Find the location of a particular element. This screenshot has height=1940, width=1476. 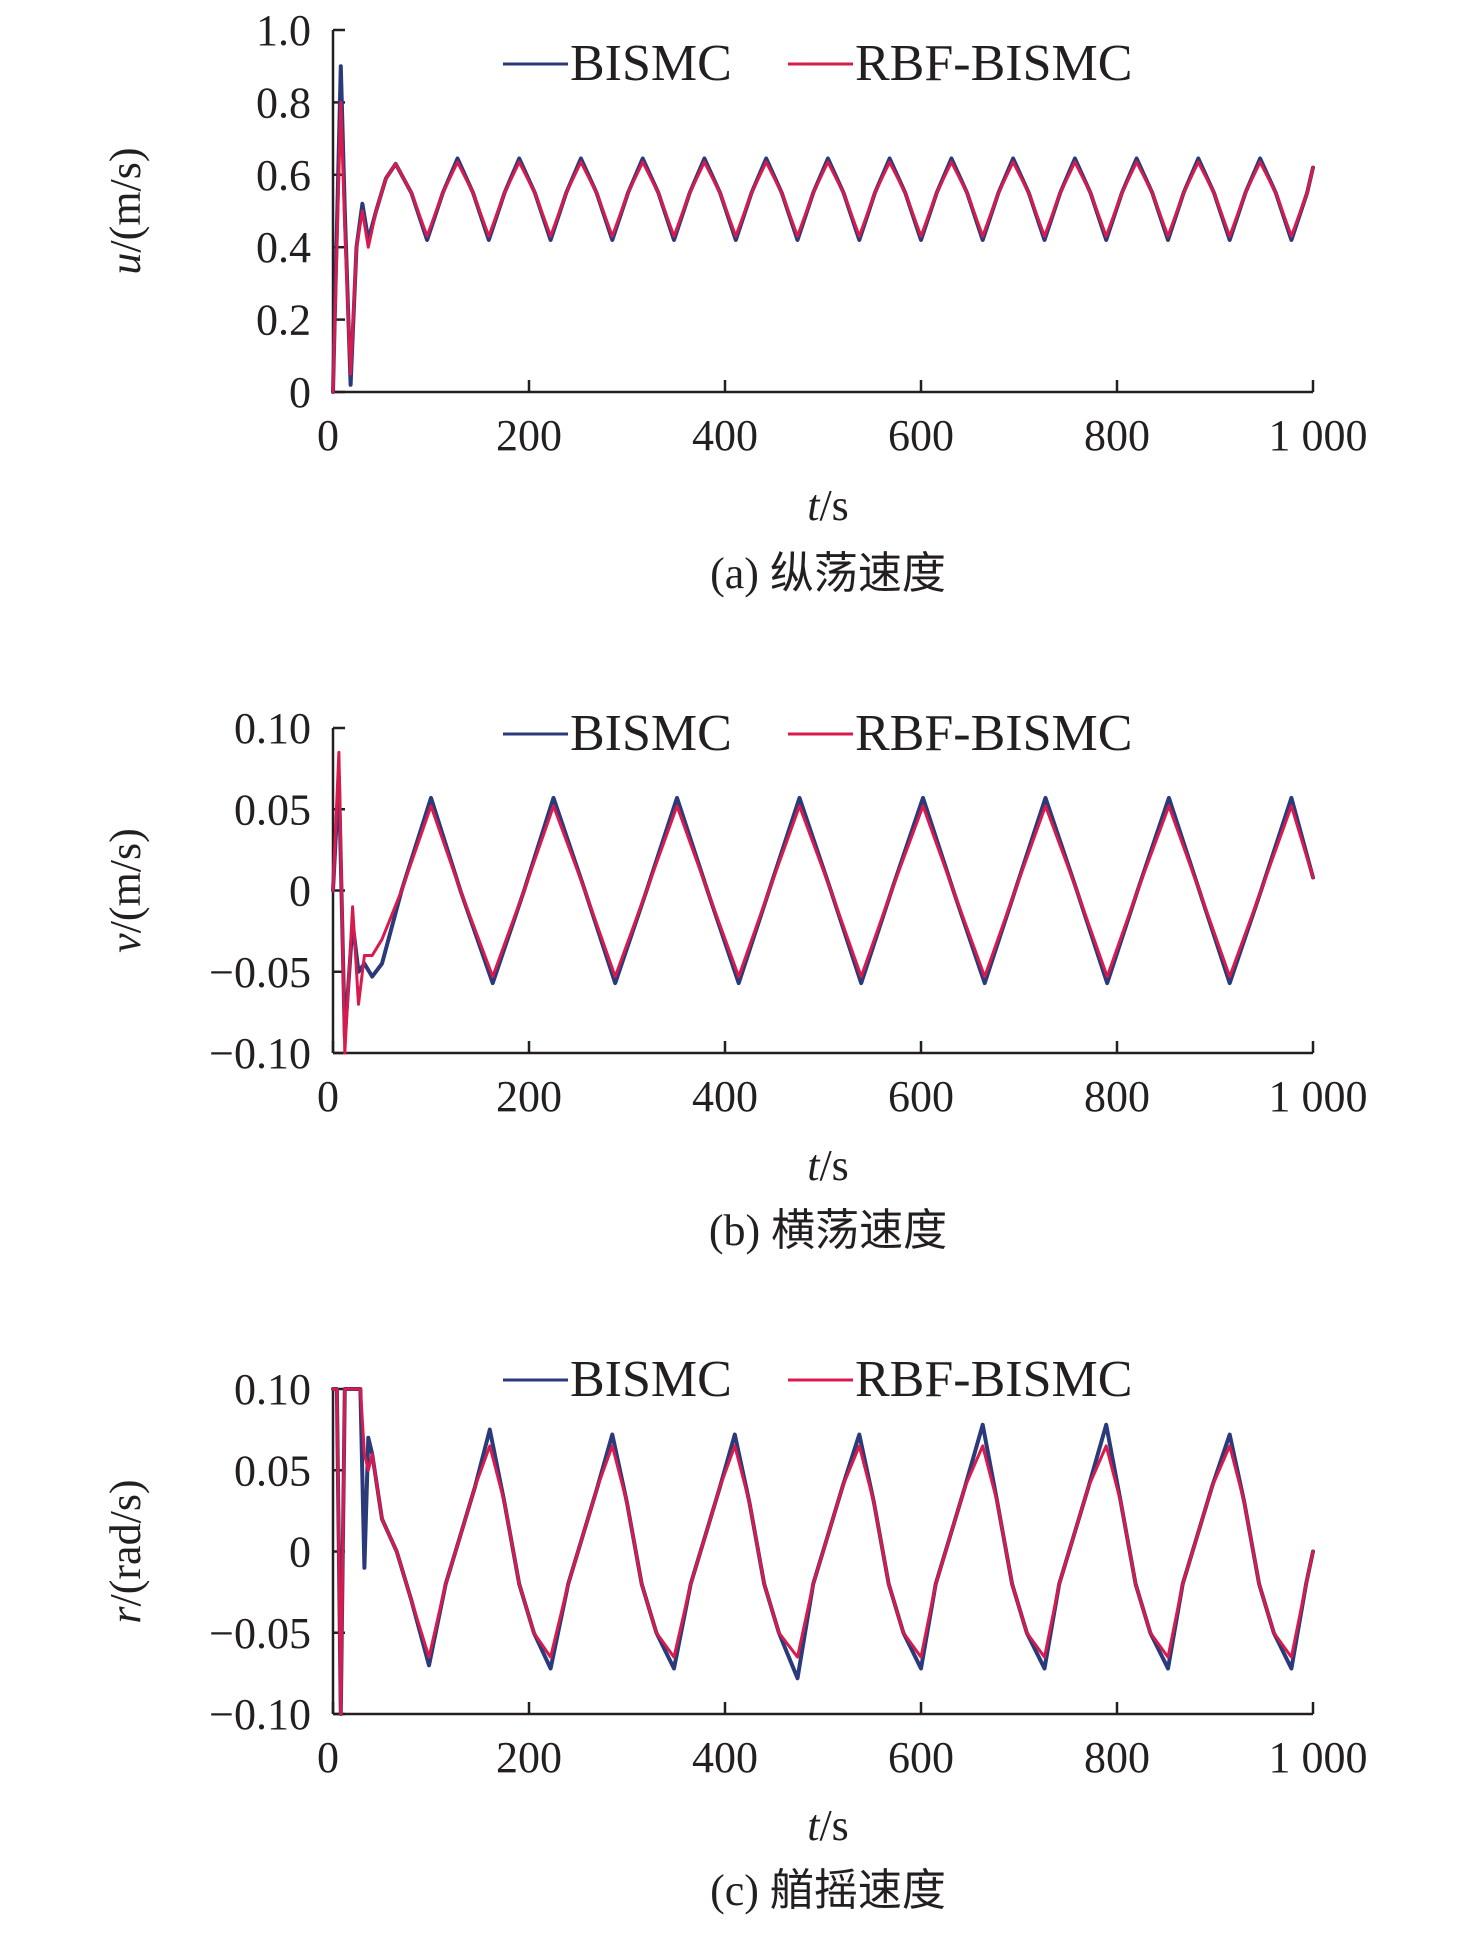

y-tick-label: 1.0 is located at coordinates (283, 30).